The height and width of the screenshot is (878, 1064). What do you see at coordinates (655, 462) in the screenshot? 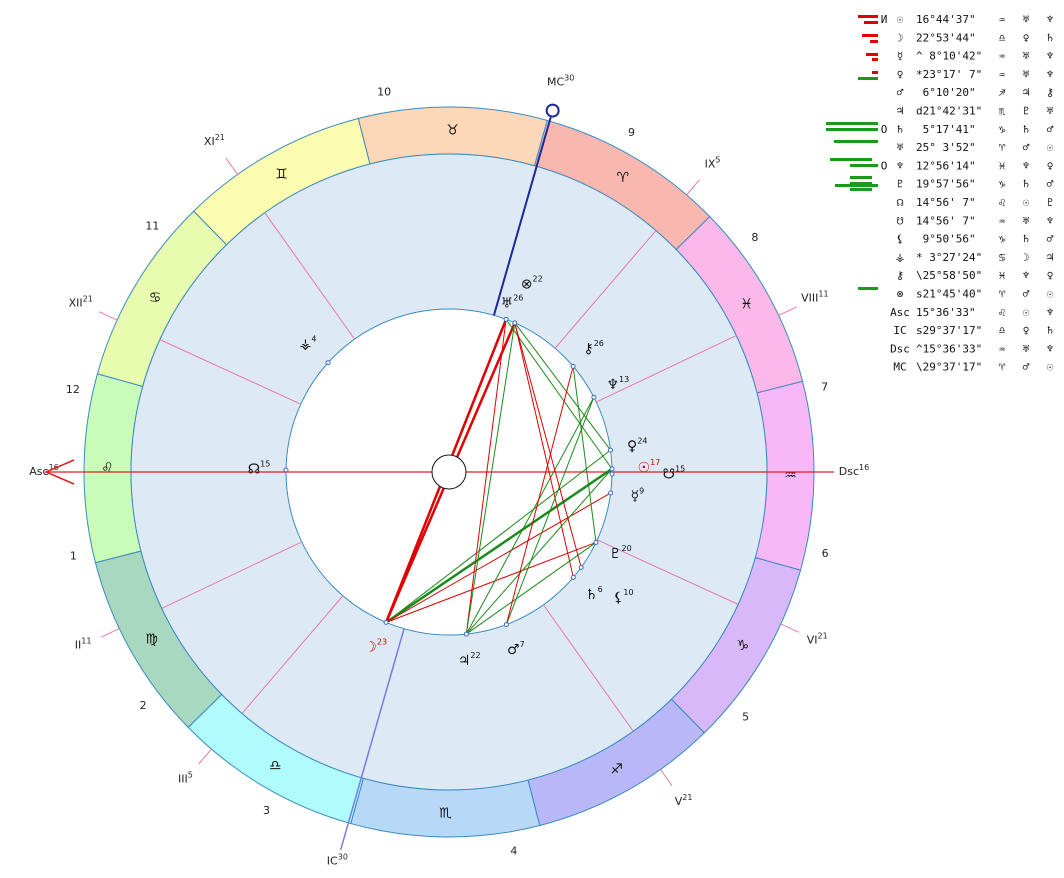
I see `planet-degree: 17` at bounding box center [655, 462].